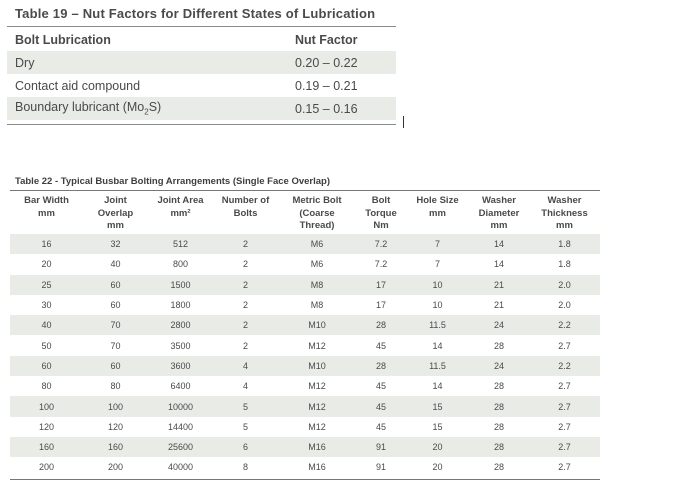 This screenshot has width=700, height=490. What do you see at coordinates (180, 305) in the screenshot?
I see `table-cell: 1800` at bounding box center [180, 305].